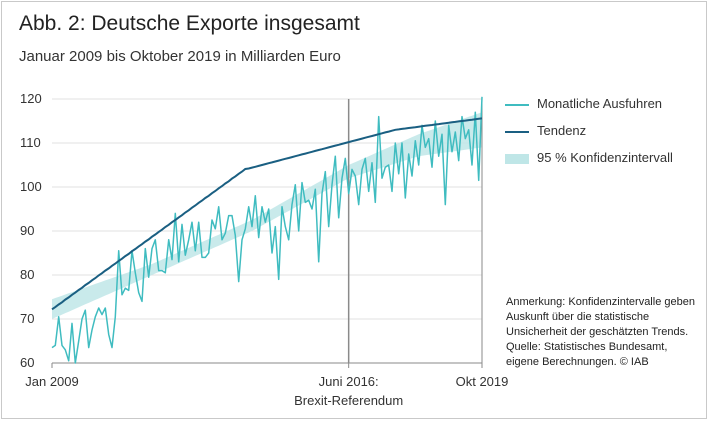 This screenshot has width=710, height=422. Describe the element at coordinates (600, 103) in the screenshot. I see `legend-label-monthly: Monatliche Ausfuhren` at that location.